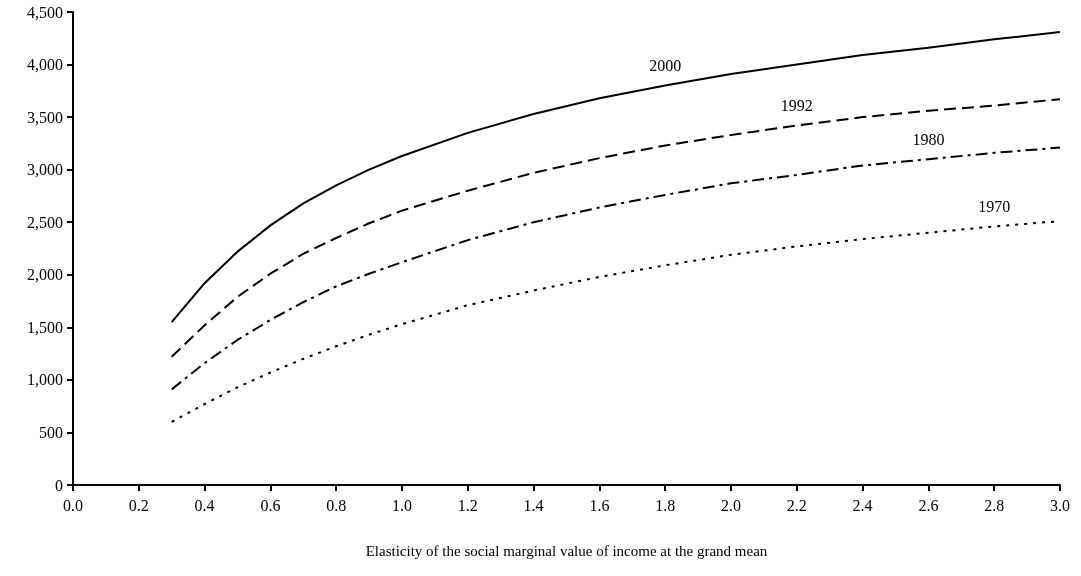  What do you see at coordinates (45, 12) in the screenshot?
I see `y-tick-label: 4,500` at bounding box center [45, 12].